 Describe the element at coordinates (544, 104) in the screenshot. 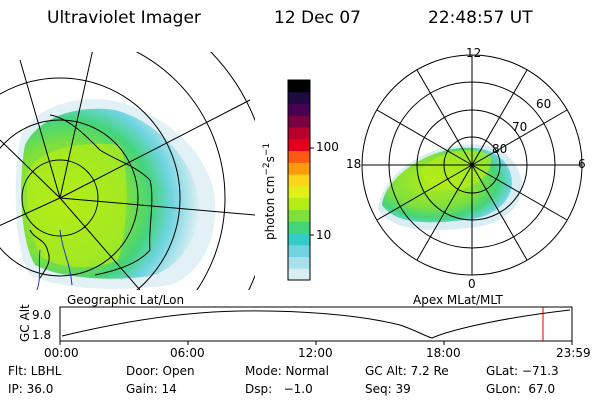

I see `lat-60-label: 60` at that location.